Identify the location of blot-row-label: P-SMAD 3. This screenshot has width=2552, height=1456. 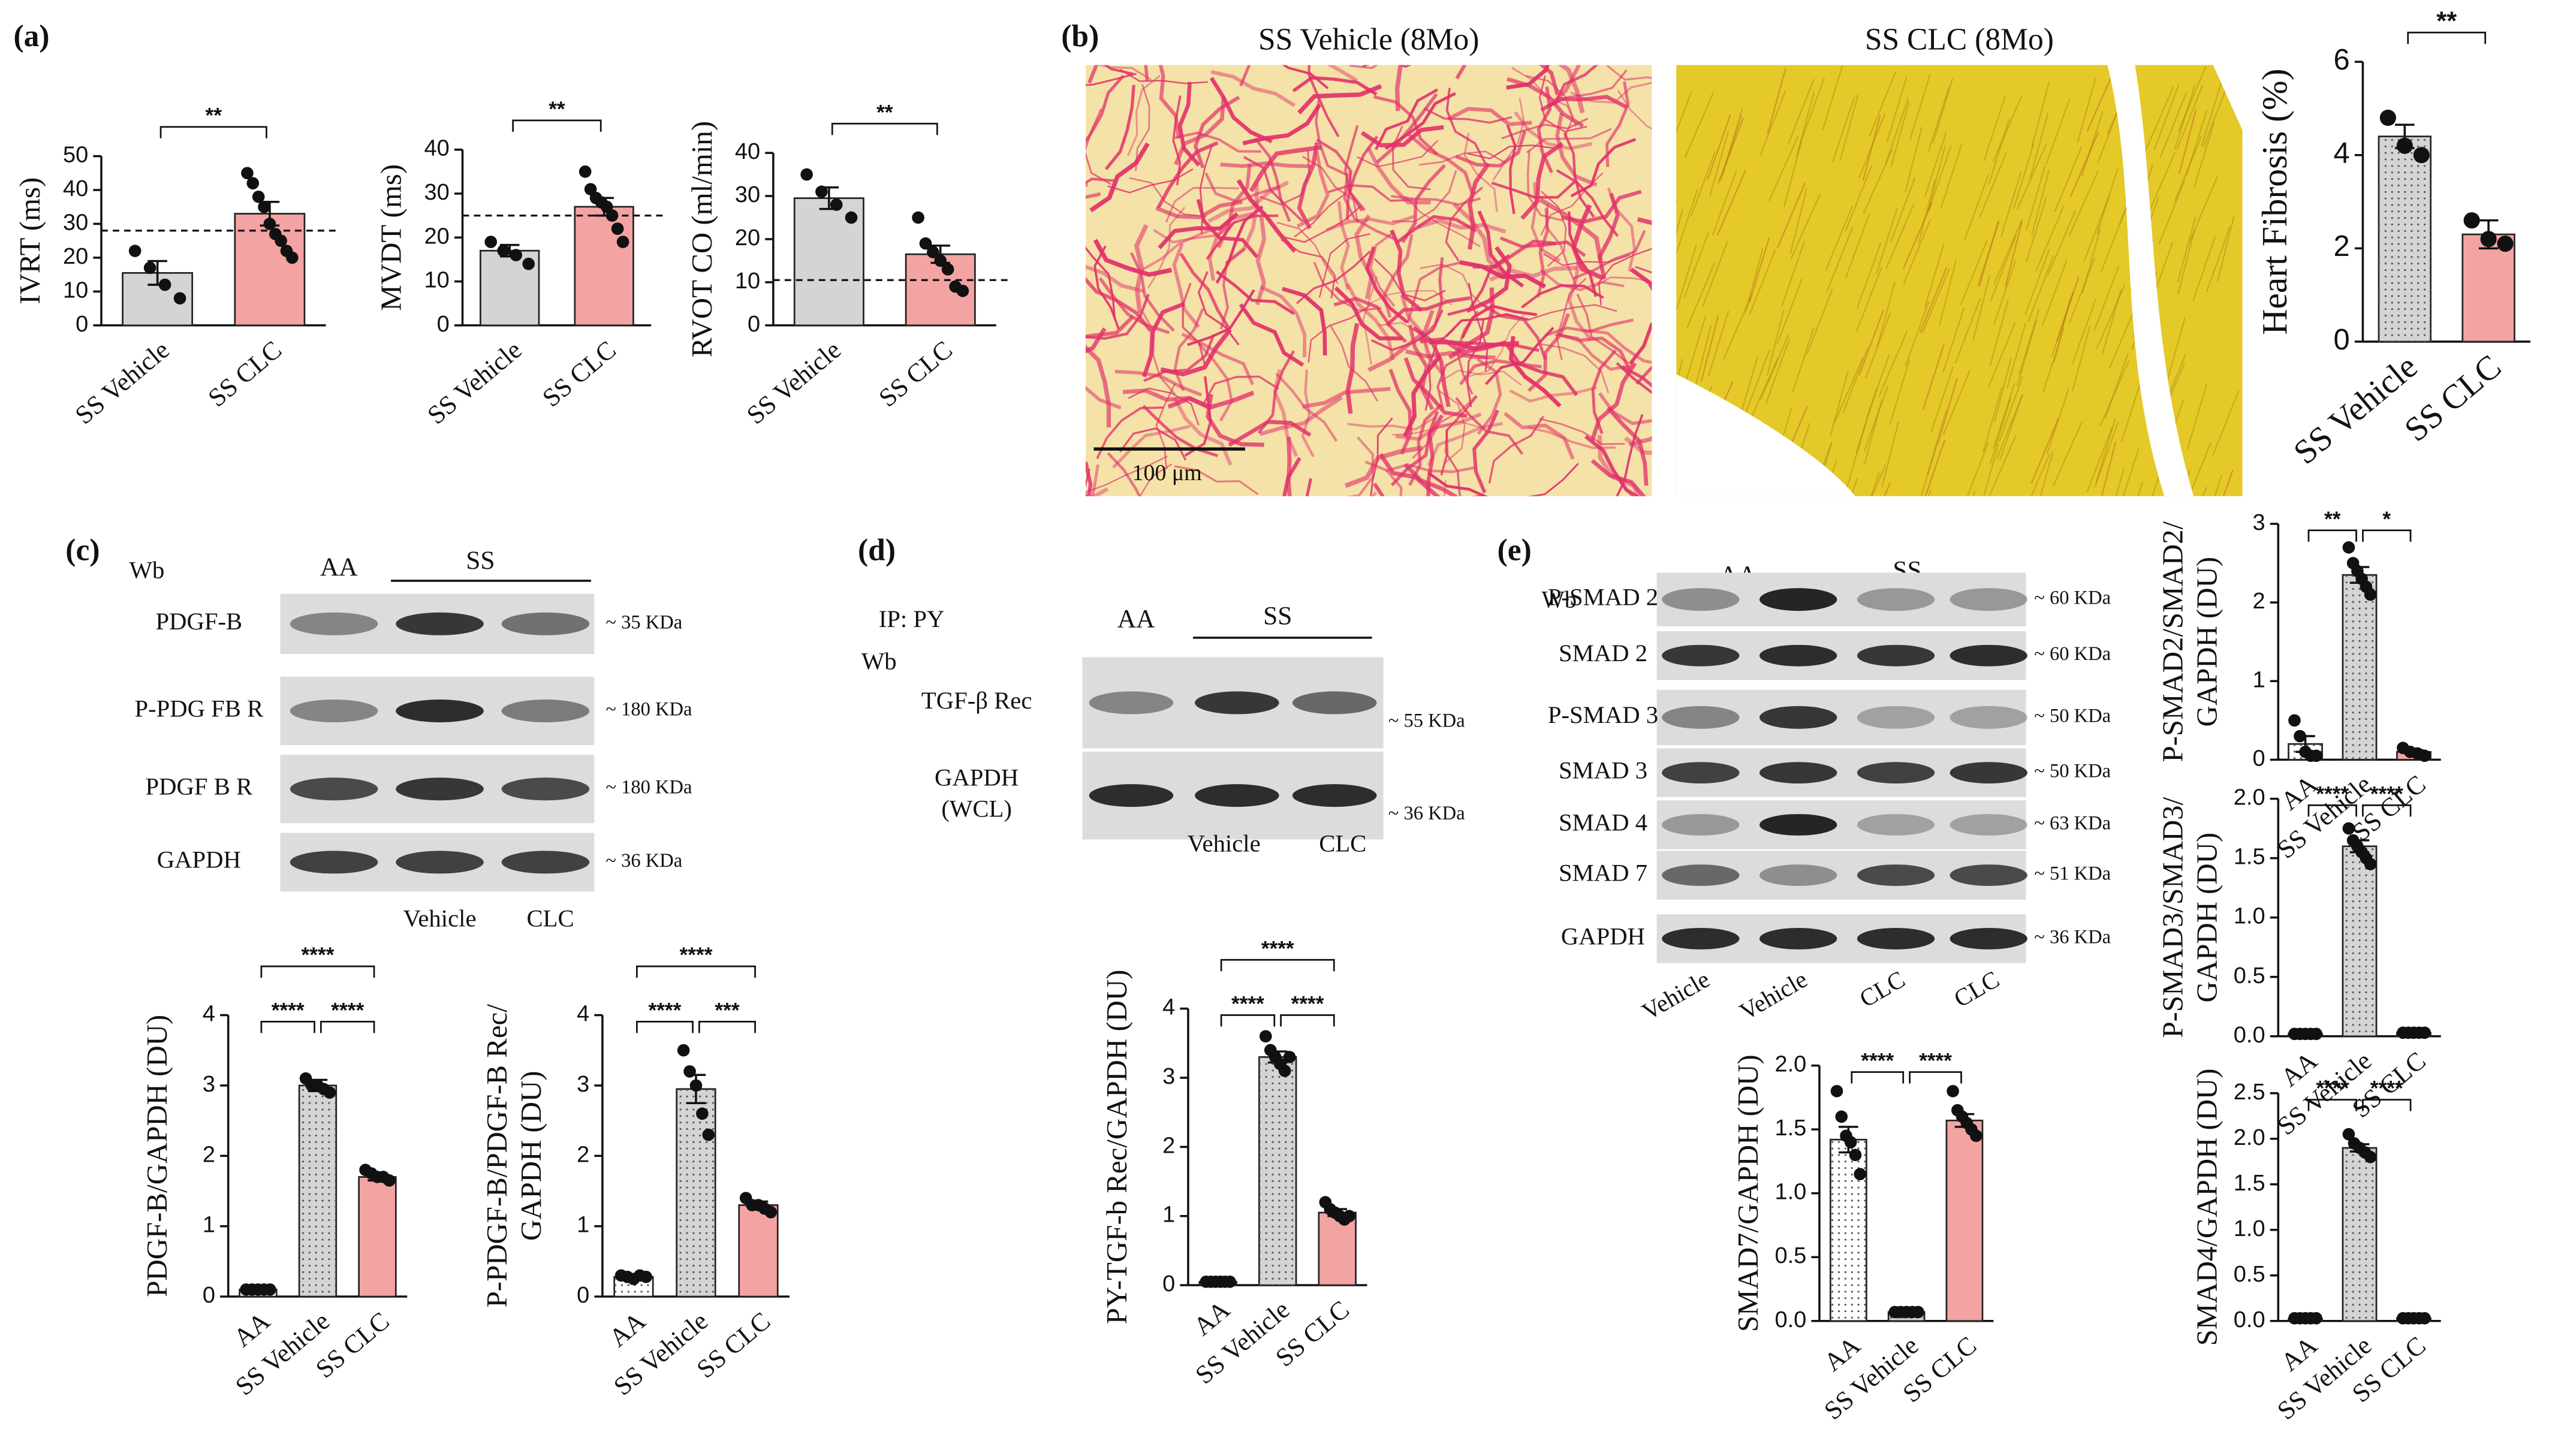
(1603, 714).